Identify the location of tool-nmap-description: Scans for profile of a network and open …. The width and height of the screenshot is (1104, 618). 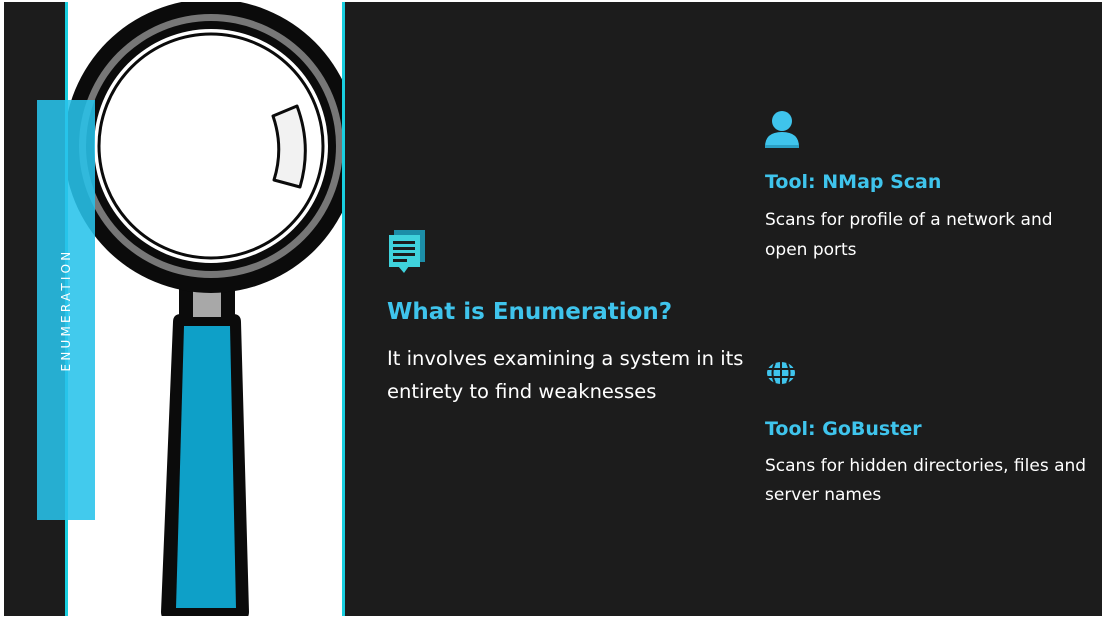
(909, 235).